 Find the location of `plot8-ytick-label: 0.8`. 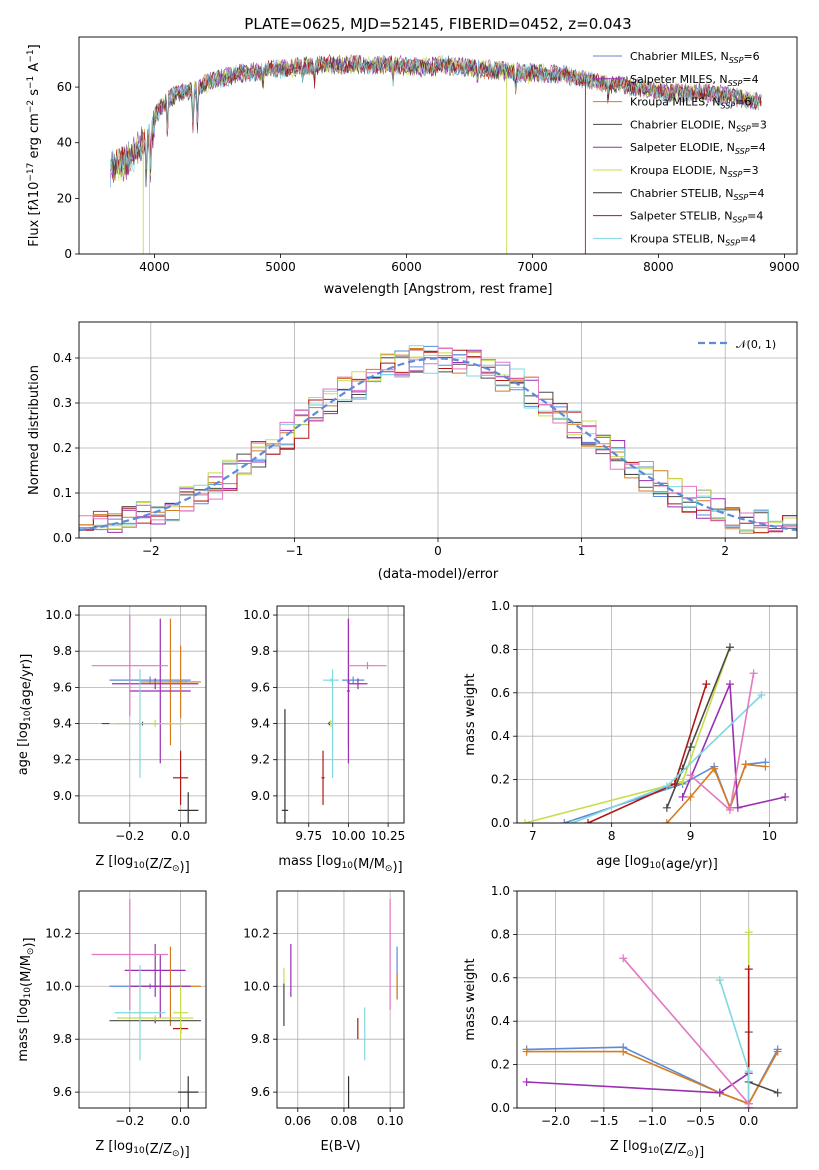

plot8-ytick-label: 0.8 is located at coordinates (500, 934).